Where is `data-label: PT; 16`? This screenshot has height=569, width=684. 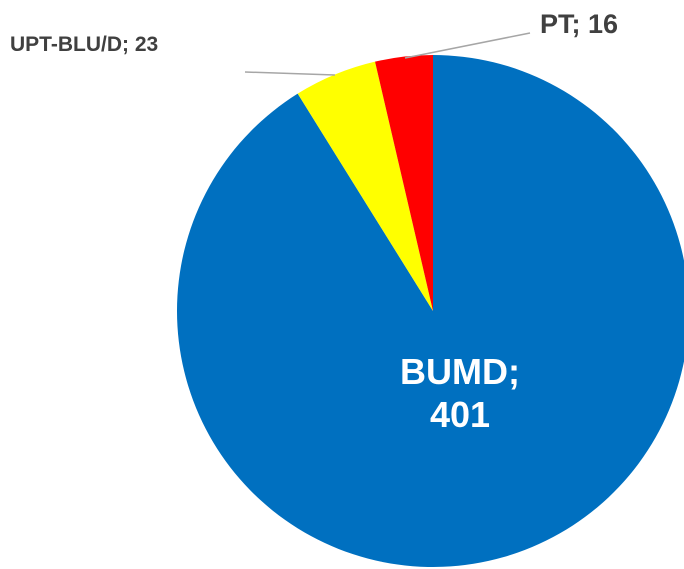
data-label: PT; 16 is located at coordinates (579, 24).